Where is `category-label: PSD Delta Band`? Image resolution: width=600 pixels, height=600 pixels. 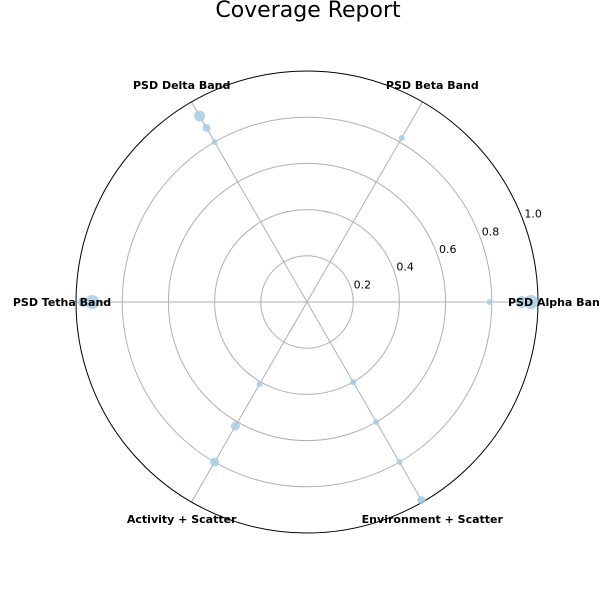
category-label: PSD Delta Band is located at coordinates (181, 85).